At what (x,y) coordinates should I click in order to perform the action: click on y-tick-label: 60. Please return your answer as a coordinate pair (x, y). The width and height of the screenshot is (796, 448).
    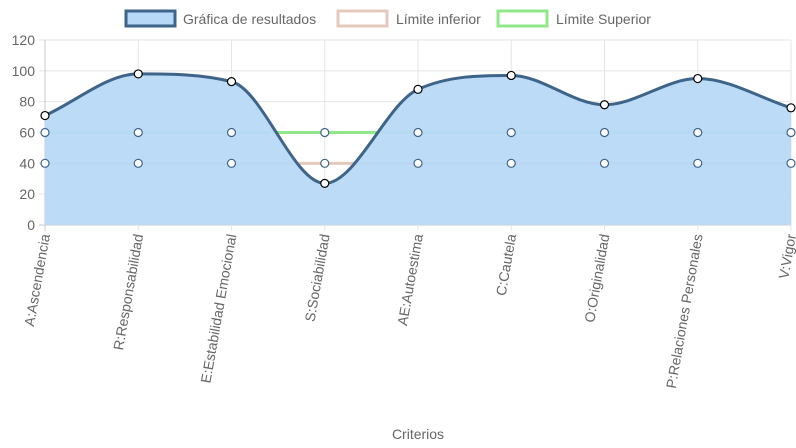
    Looking at the image, I should click on (27, 133).